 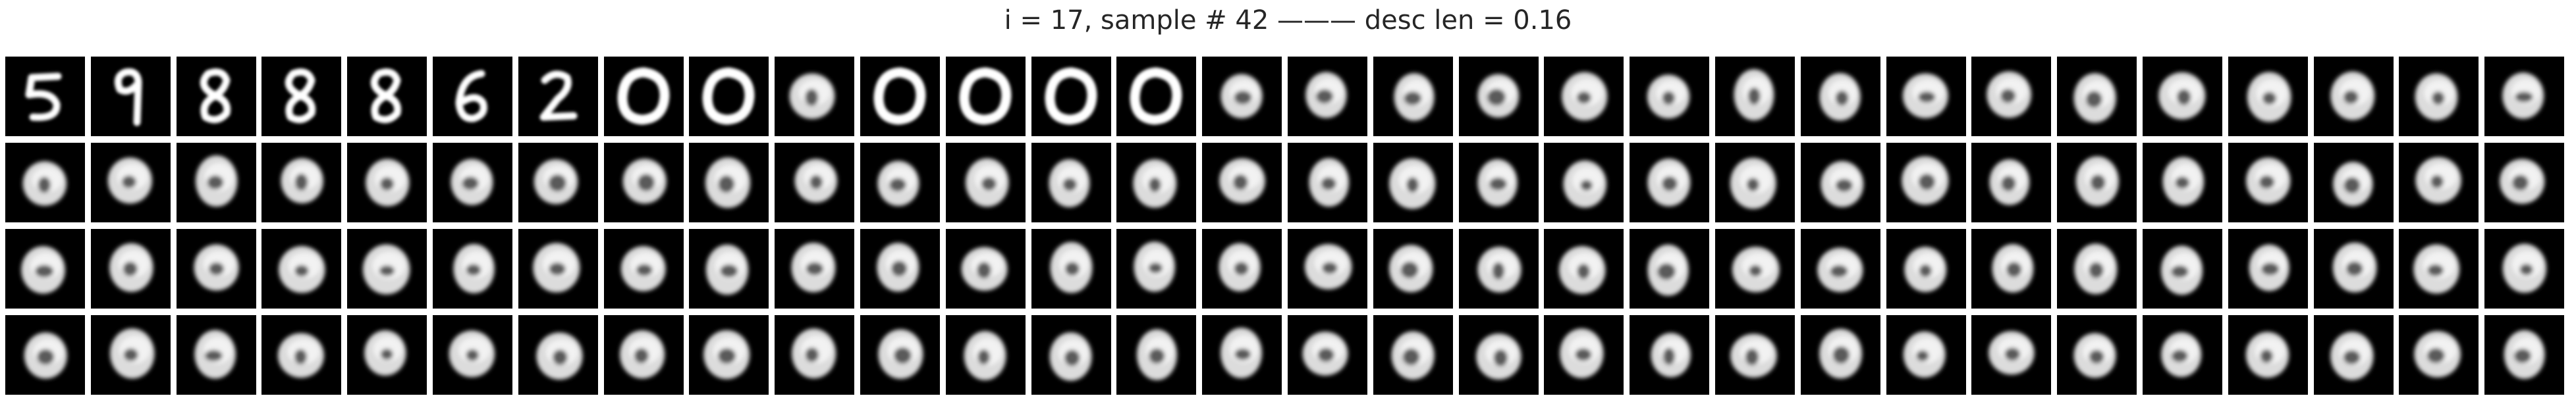 I want to click on digit-0-icon, so click(x=1156, y=97).